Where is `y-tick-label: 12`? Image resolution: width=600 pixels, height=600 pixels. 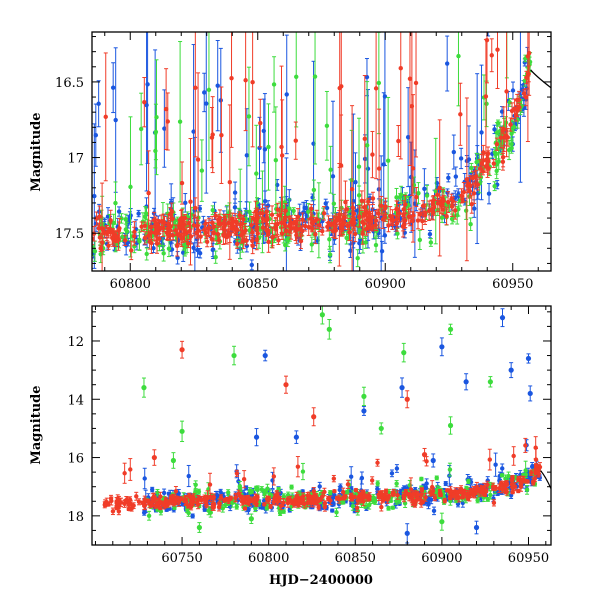
y-tick-label: 12 is located at coordinates (75, 342).